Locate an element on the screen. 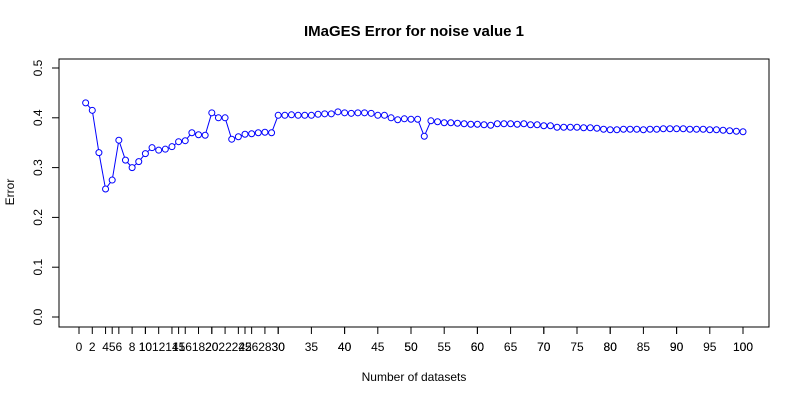 This screenshot has height=400, width=800. y-axis-label: Error is located at coordinates (10, 192).